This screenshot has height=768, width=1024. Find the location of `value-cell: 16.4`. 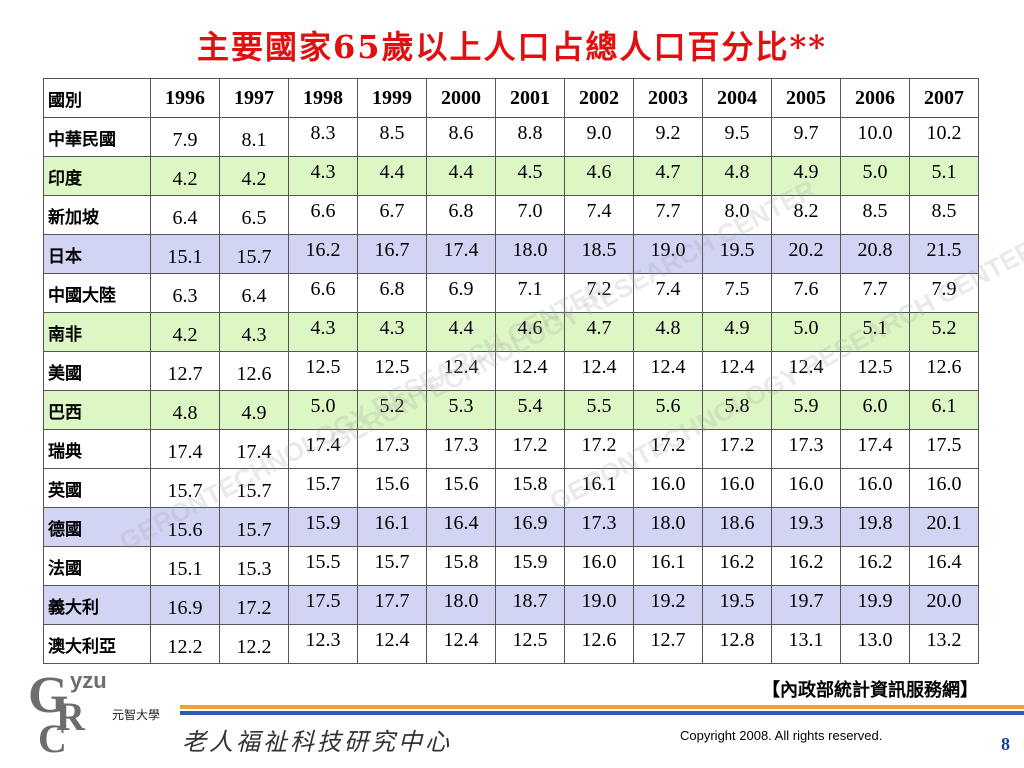

value-cell: 16.4 is located at coordinates (944, 566).